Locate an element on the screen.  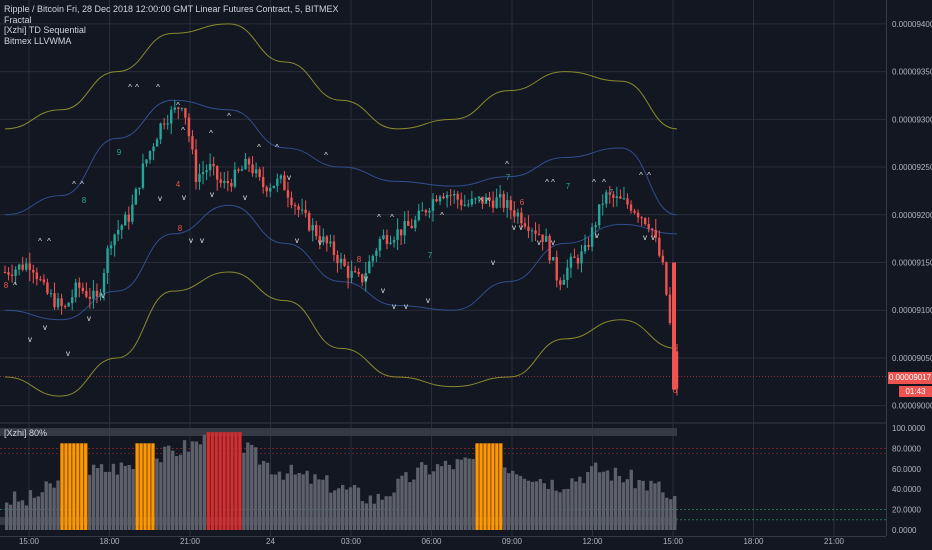
price-tick-label: 0.00009000 is located at coordinates (912, 406).